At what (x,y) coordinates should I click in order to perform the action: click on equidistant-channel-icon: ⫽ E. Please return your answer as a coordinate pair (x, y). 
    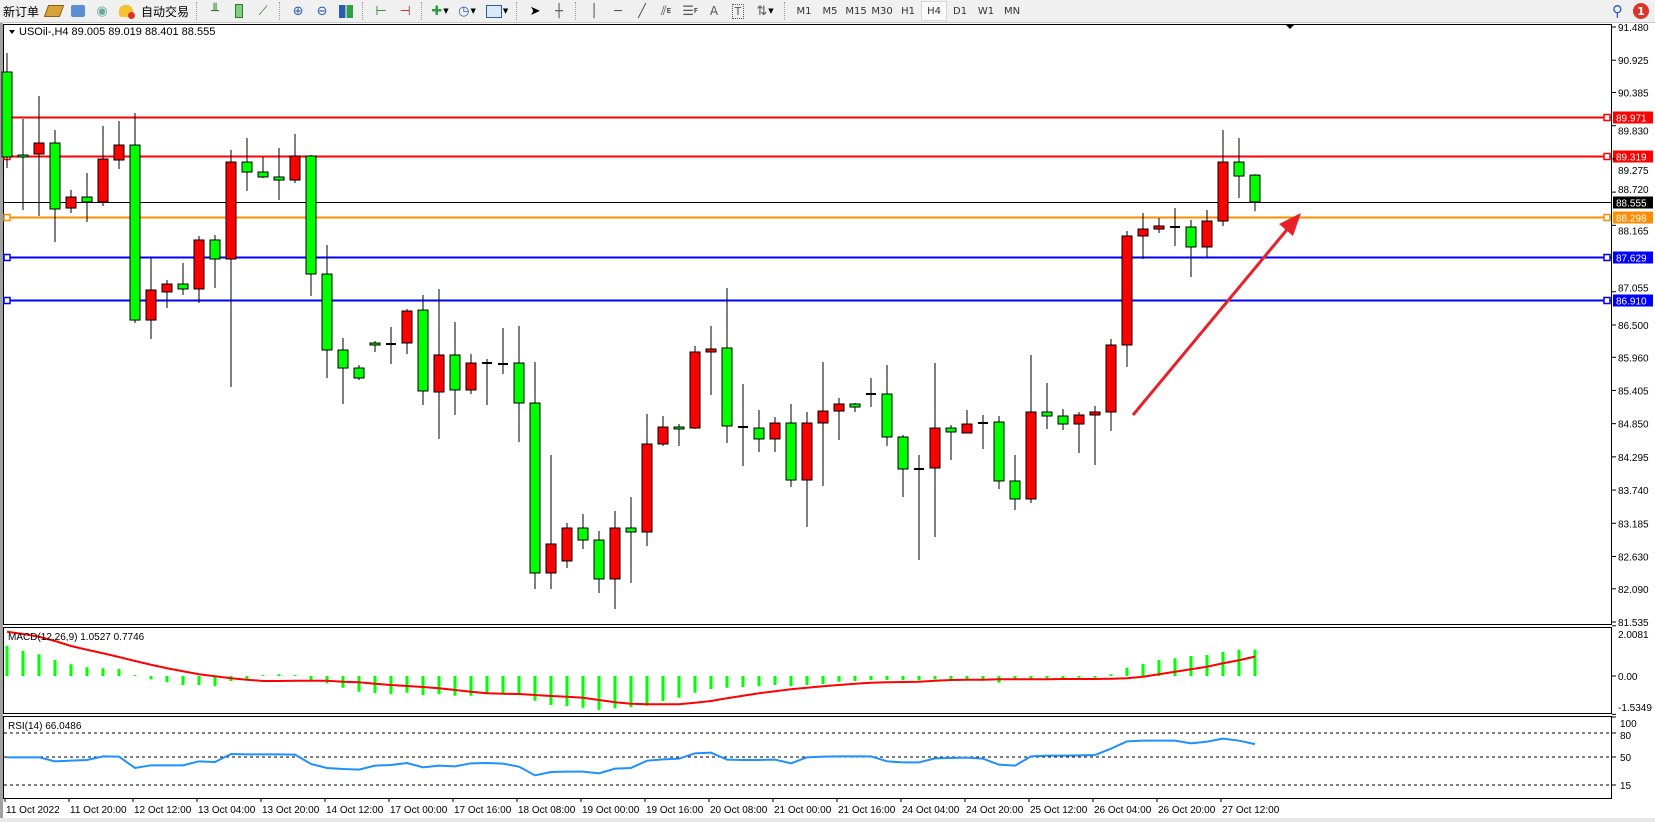
    Looking at the image, I should click on (666, 11).